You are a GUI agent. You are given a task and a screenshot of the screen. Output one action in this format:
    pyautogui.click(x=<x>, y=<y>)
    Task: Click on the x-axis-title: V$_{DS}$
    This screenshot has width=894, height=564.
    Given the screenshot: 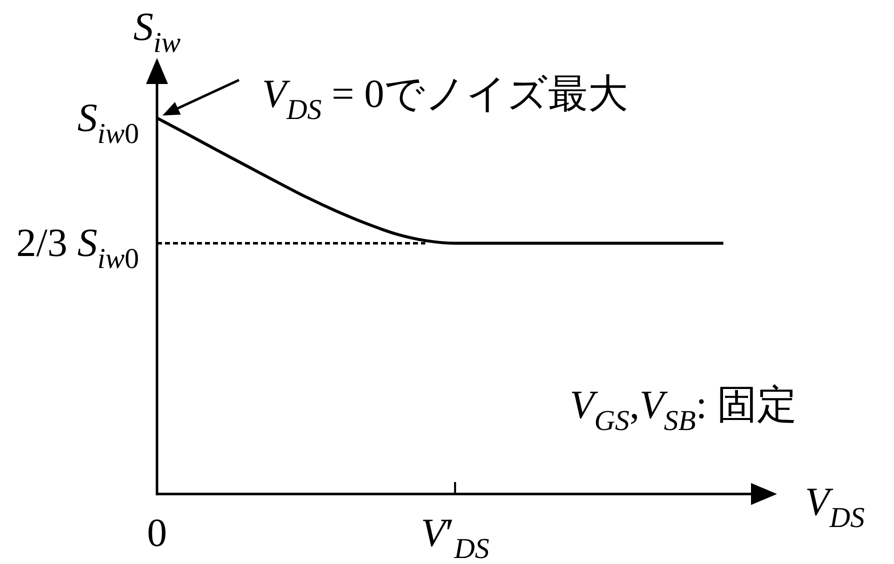 What is the action you would take?
    pyautogui.click(x=835, y=506)
    